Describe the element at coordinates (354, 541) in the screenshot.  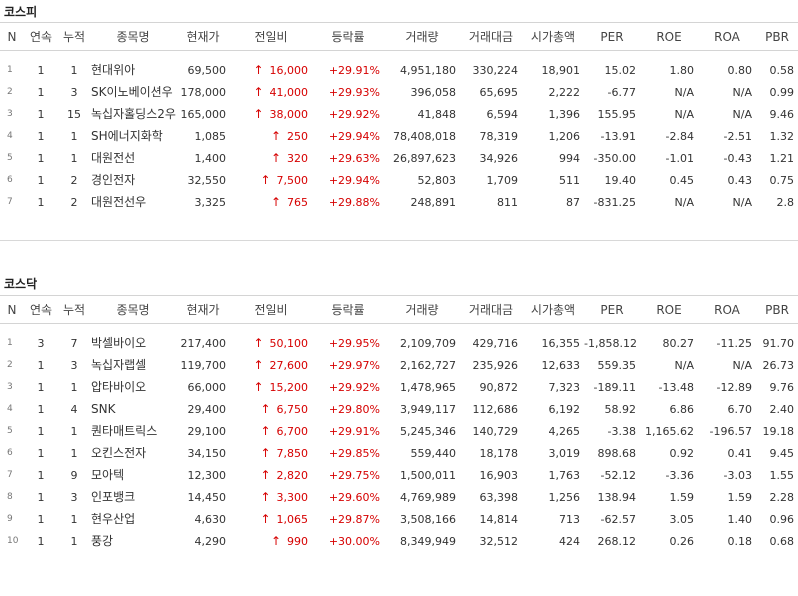
I see `kosdaq-cell-rate: +30.00%` at that location.